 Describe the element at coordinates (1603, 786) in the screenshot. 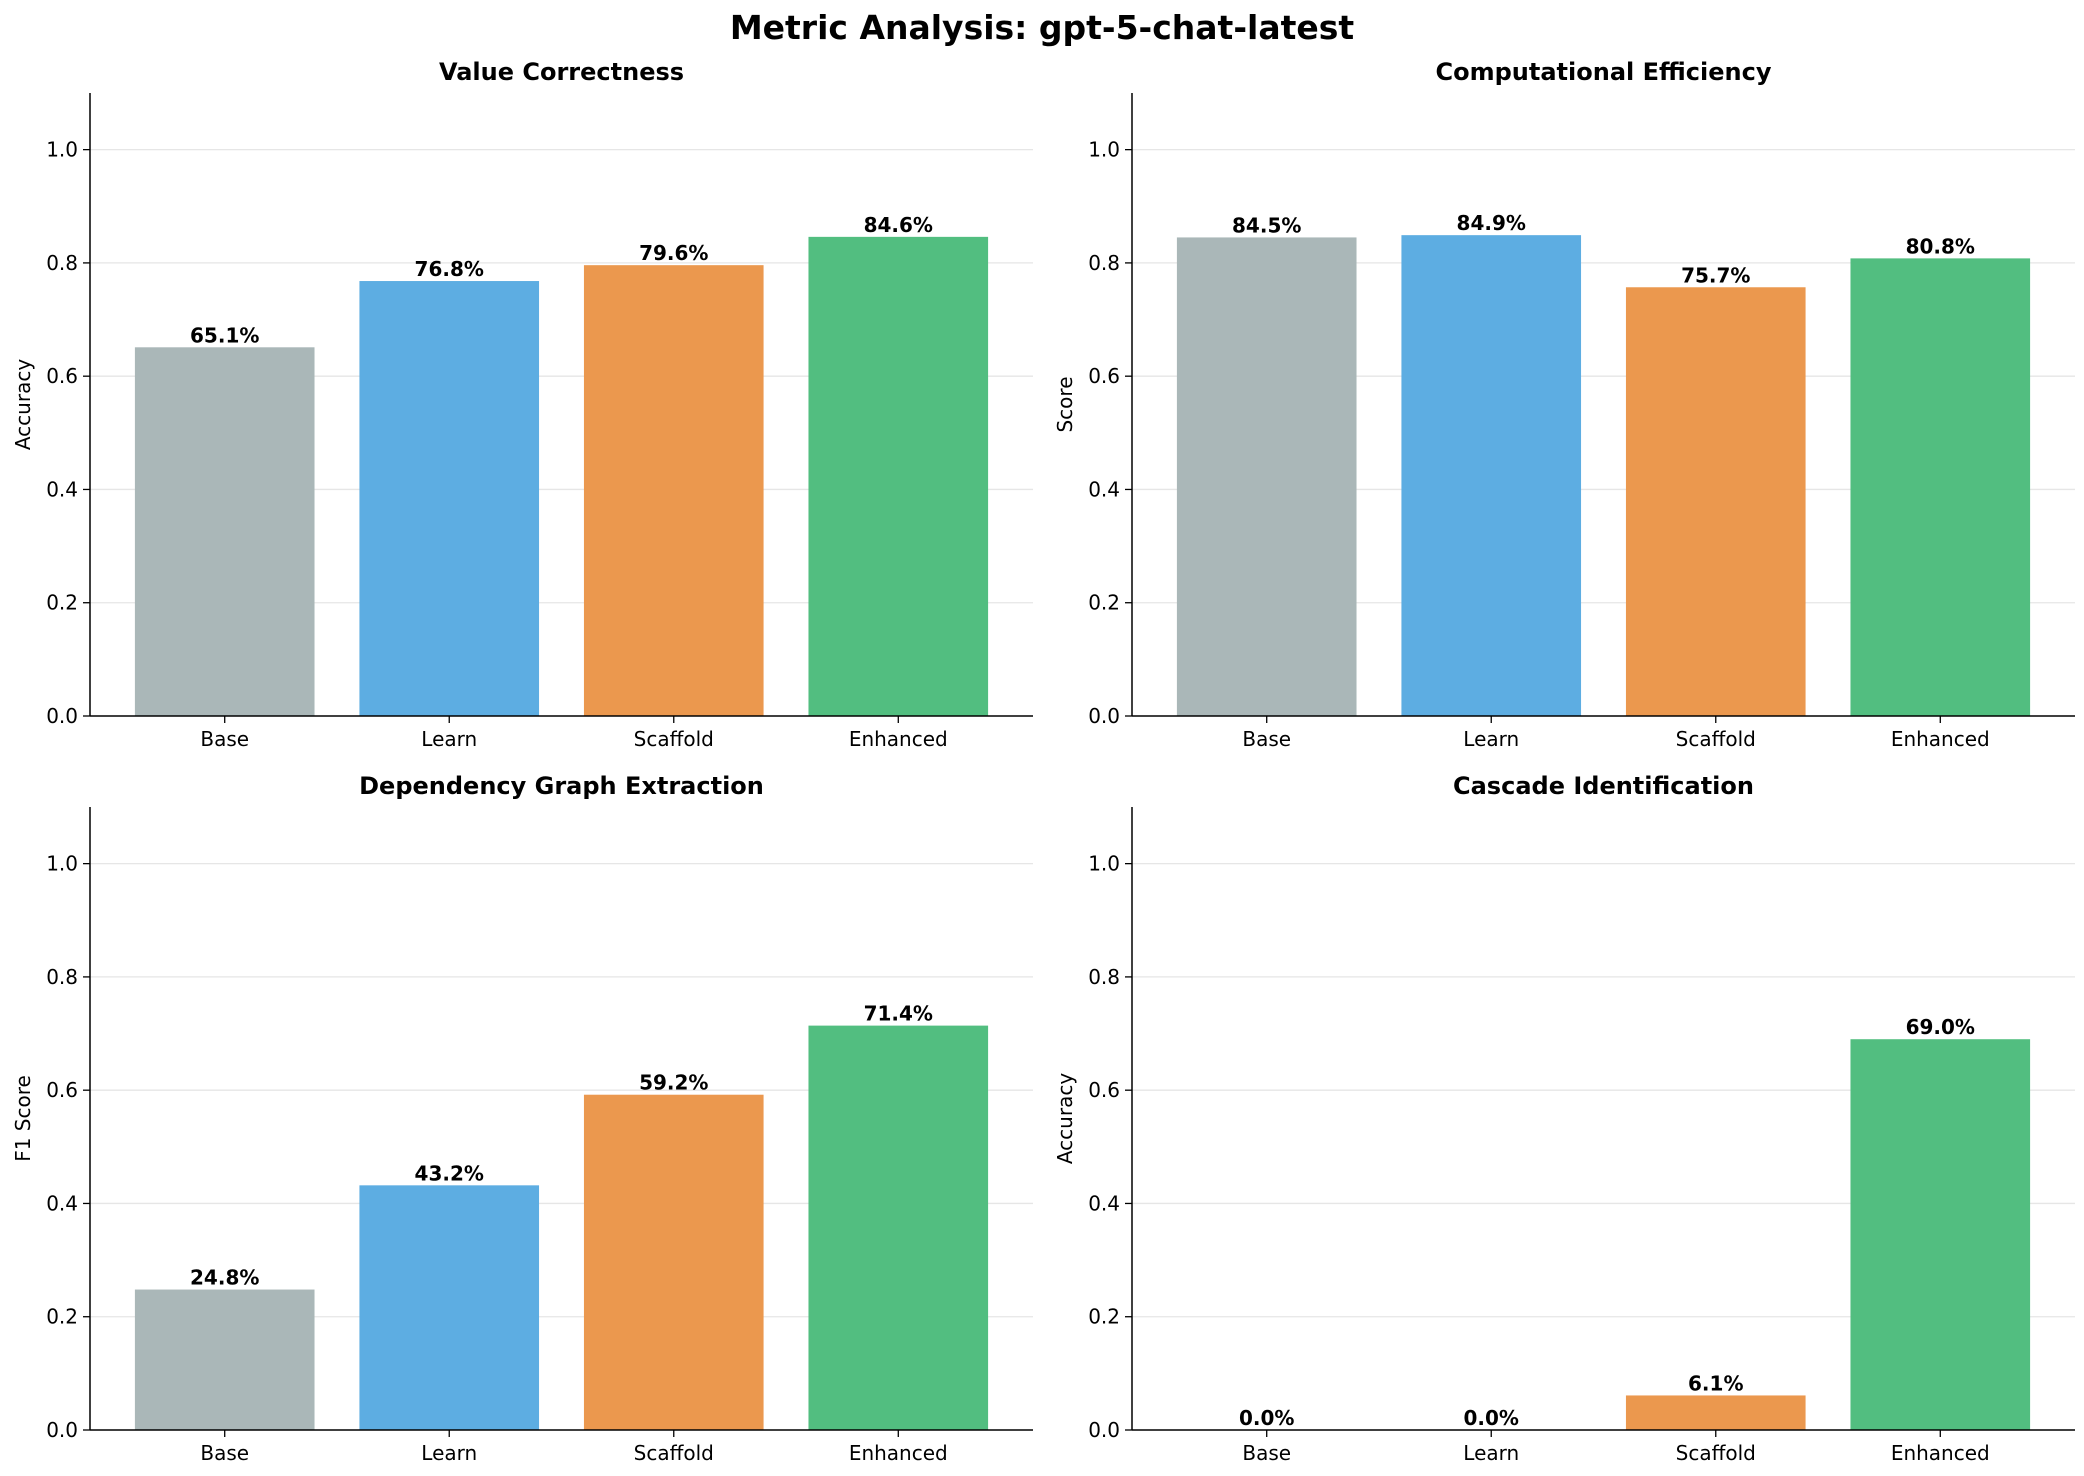

I see `chart-3-title: Cascade Identification` at that location.